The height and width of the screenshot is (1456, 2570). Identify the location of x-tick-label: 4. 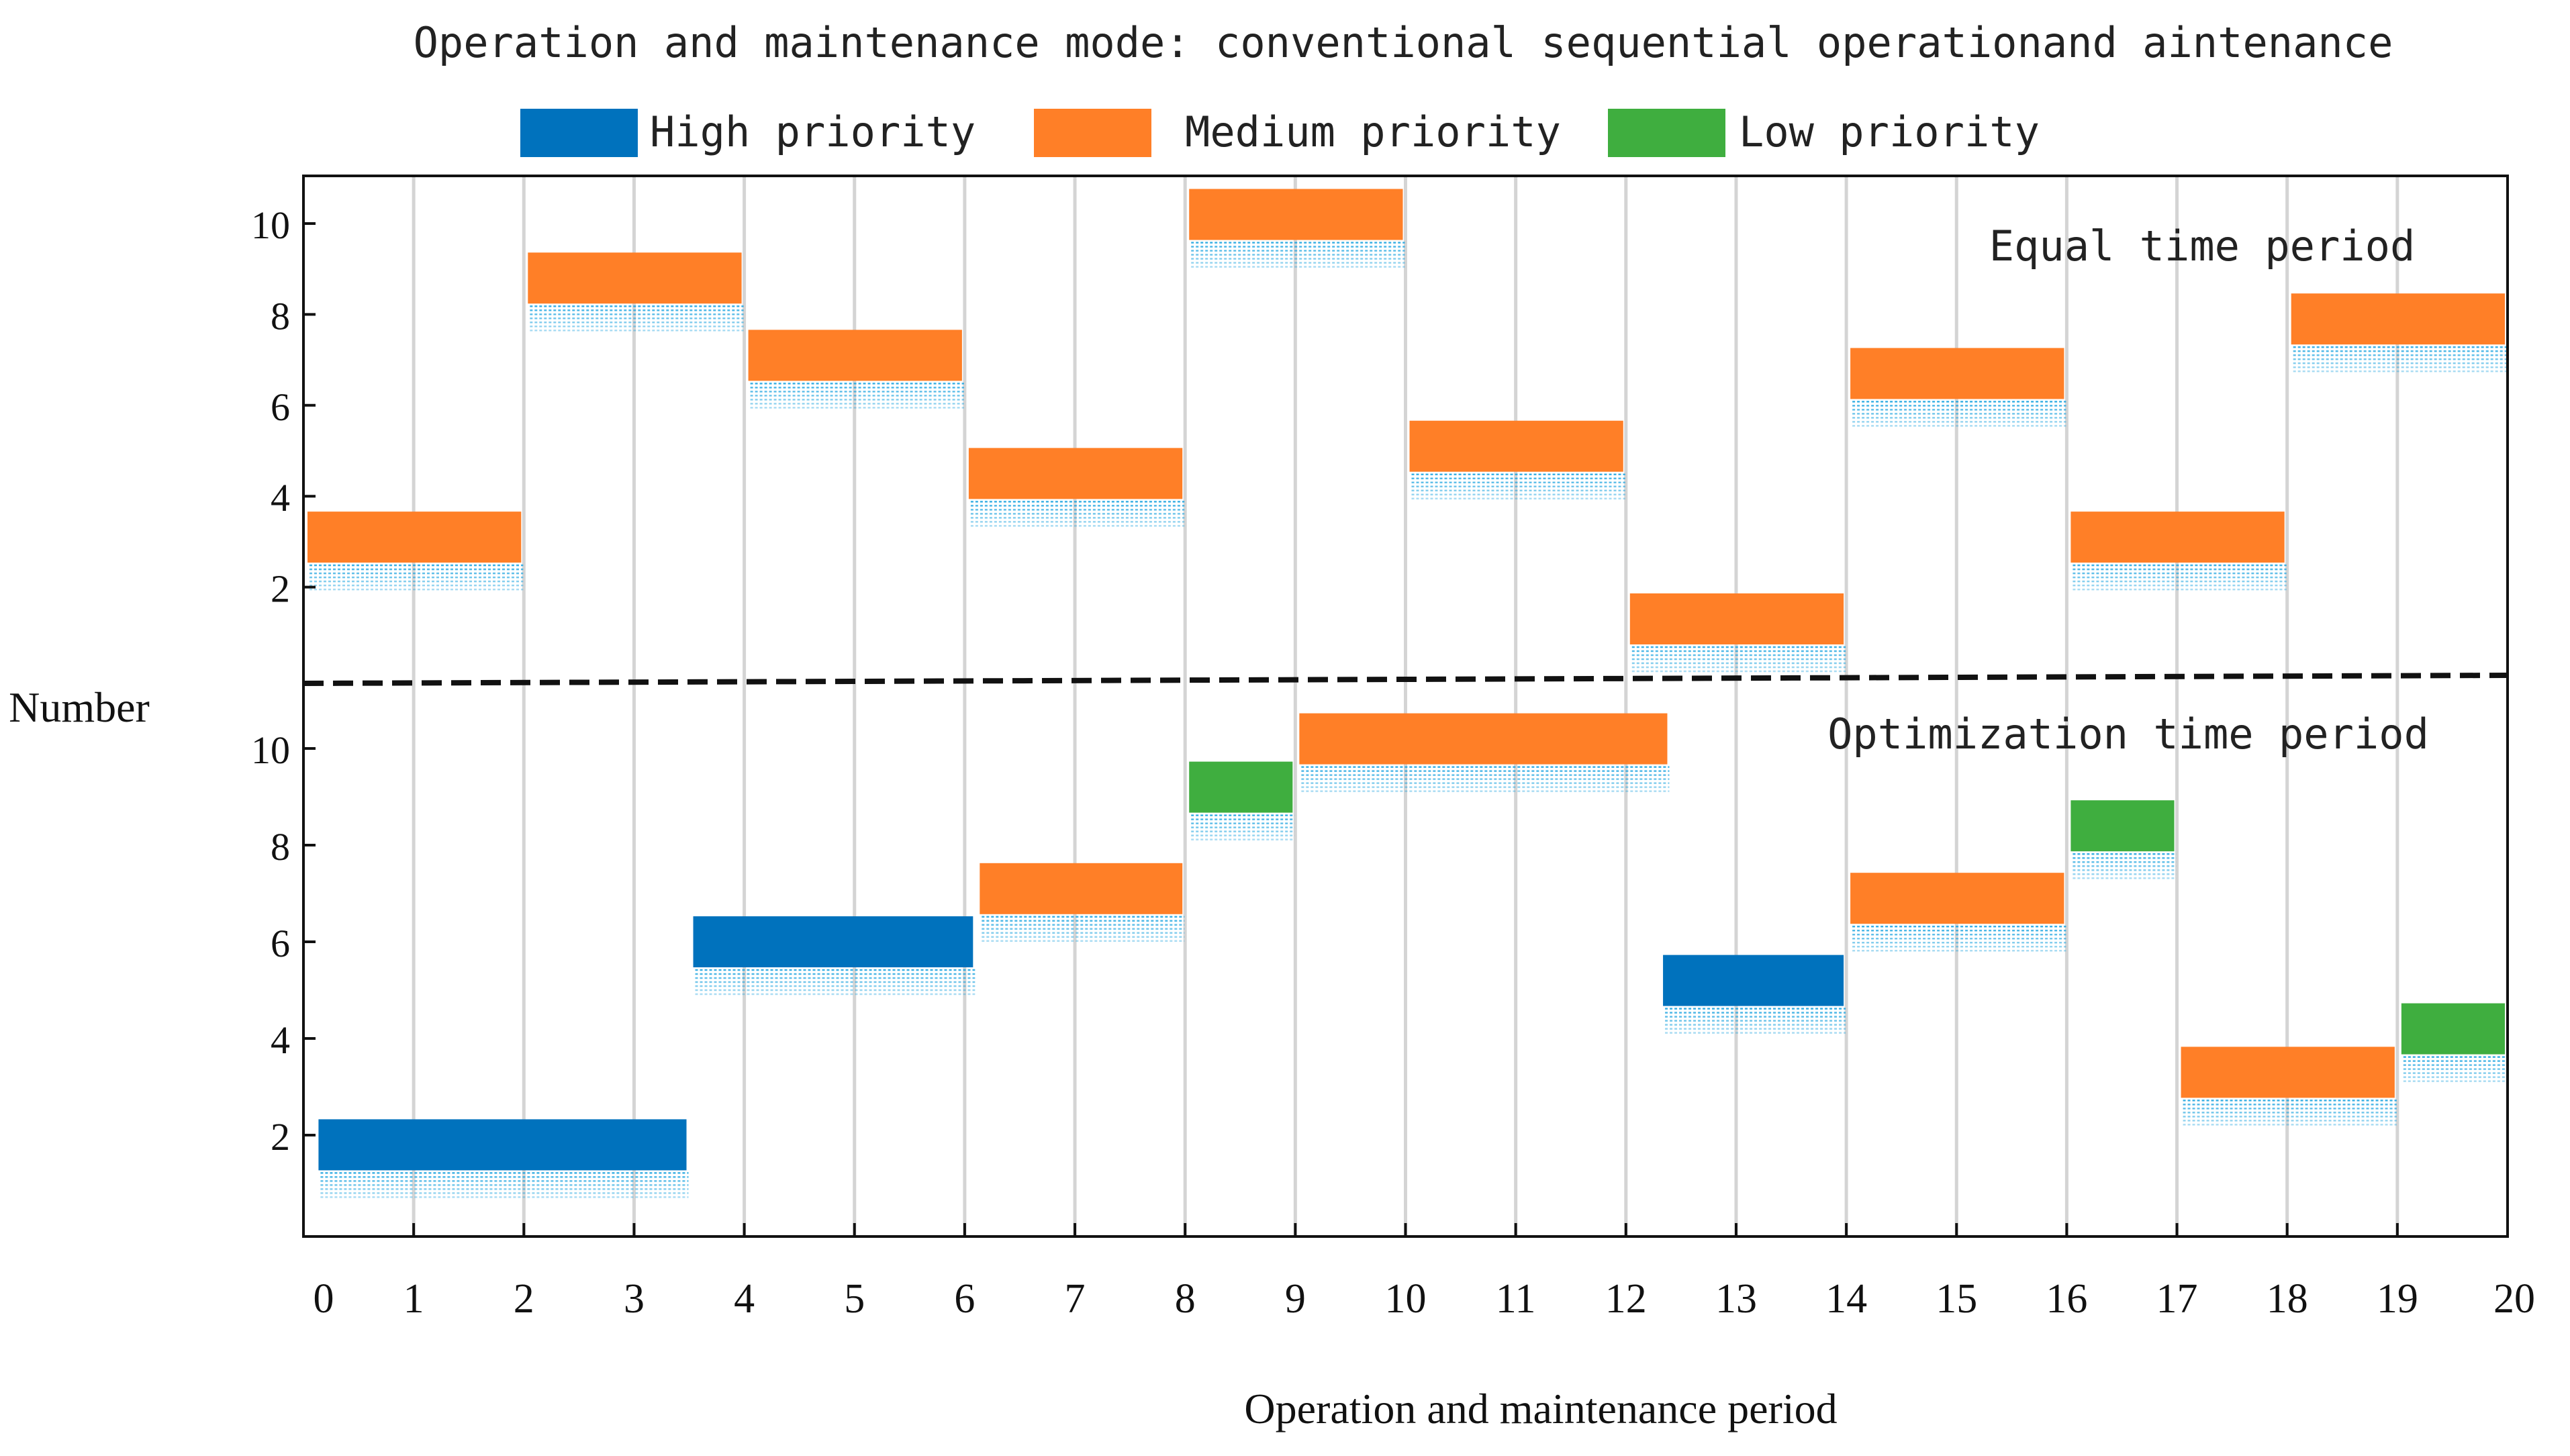
(745, 1299).